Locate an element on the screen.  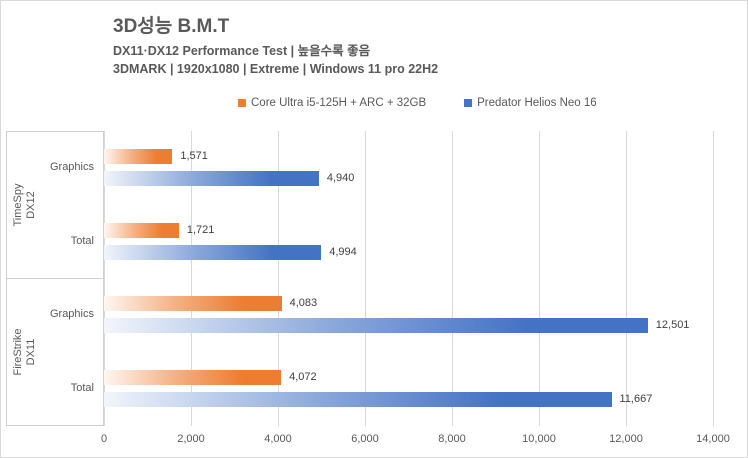
x-tick-label: 8,000 is located at coordinates (452, 439).